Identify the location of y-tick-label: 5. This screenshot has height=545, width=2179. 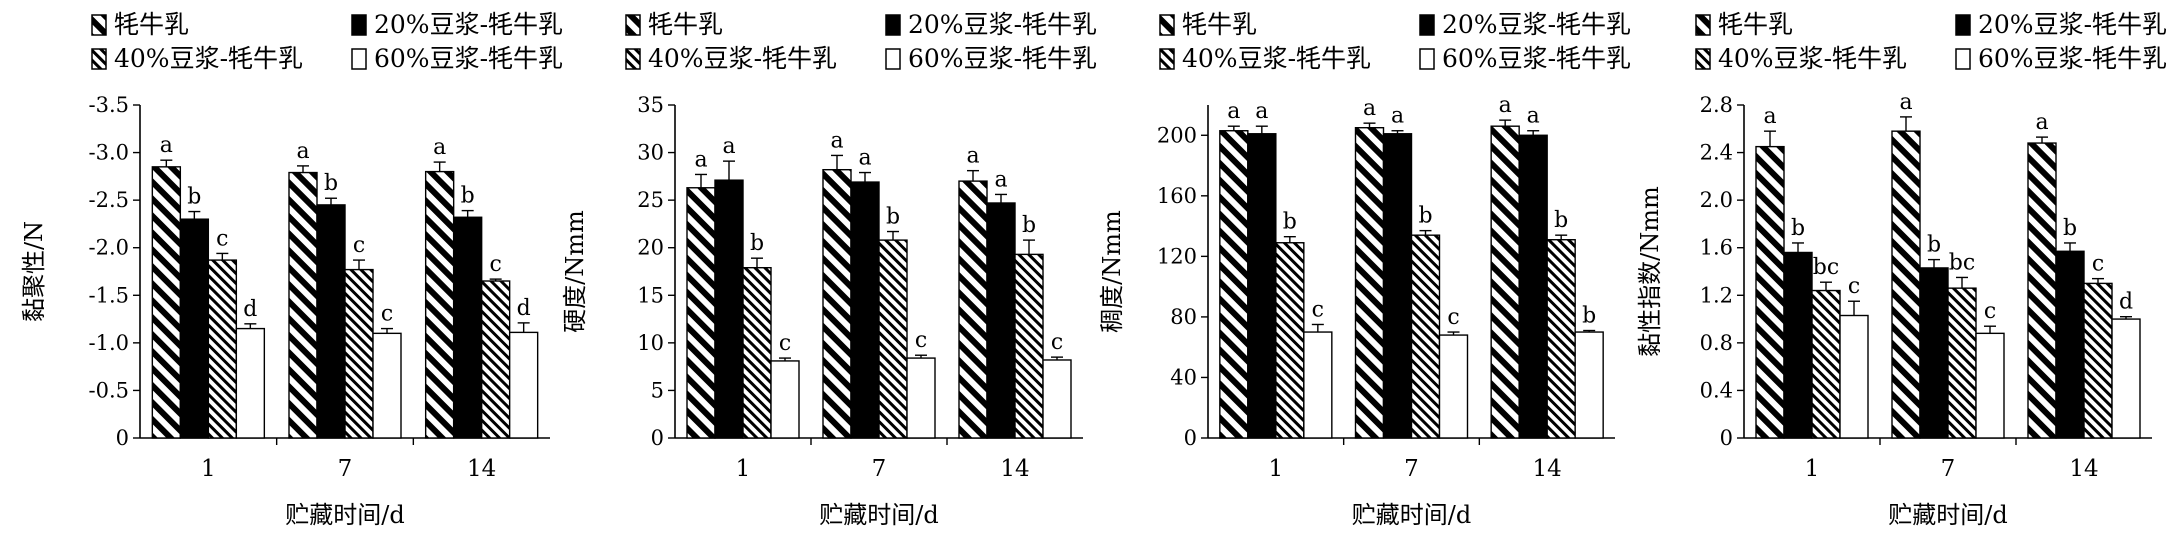
(657, 390).